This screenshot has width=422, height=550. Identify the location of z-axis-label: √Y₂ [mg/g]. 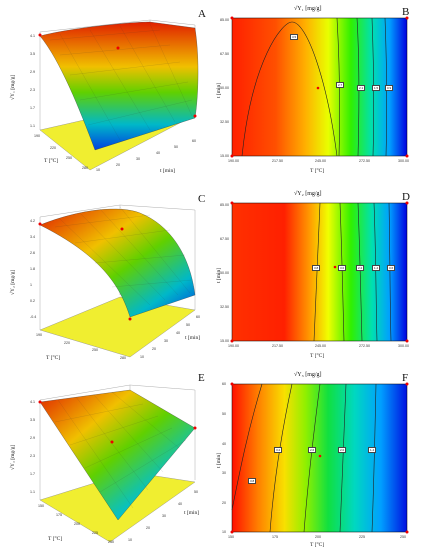
(13, 282).